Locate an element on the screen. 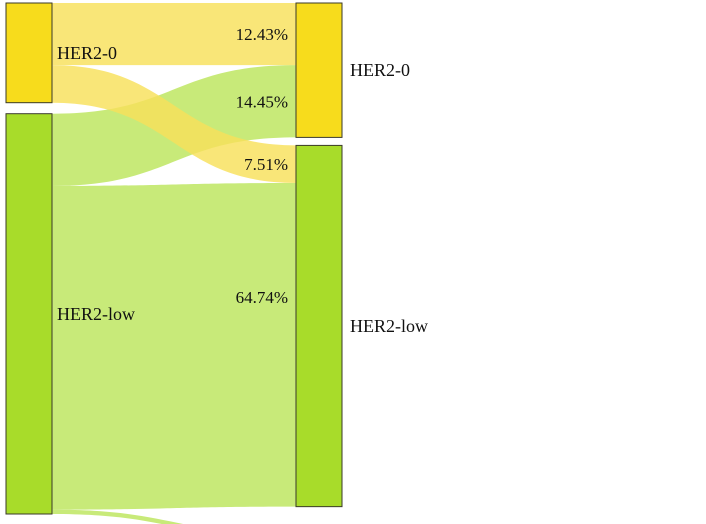  flow-value-label: 14.45% is located at coordinates (262, 101).